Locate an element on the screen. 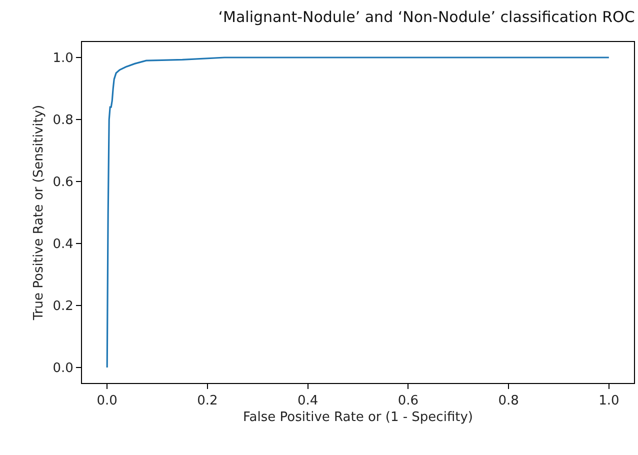 This screenshot has width=638, height=455. y-axis-title: True Positive Rate or (Sensitivity) is located at coordinates (39, 213).